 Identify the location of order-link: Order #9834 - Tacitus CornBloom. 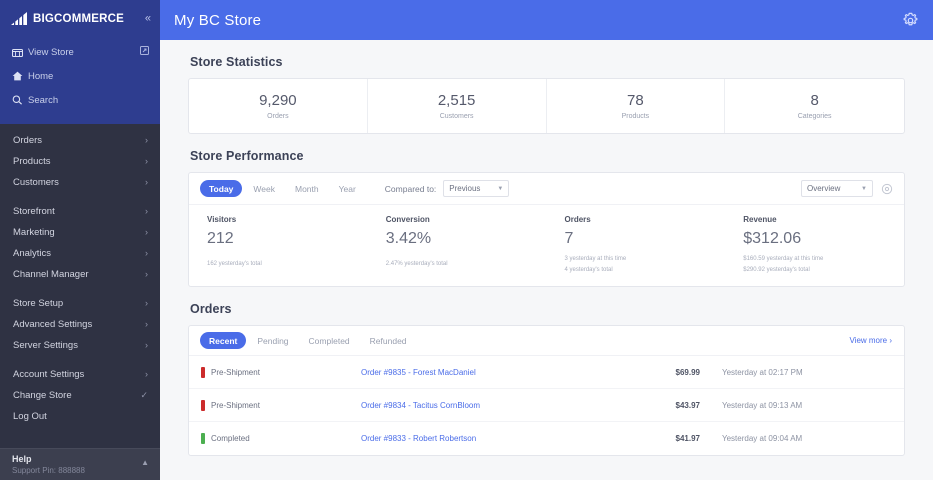
(421, 405).